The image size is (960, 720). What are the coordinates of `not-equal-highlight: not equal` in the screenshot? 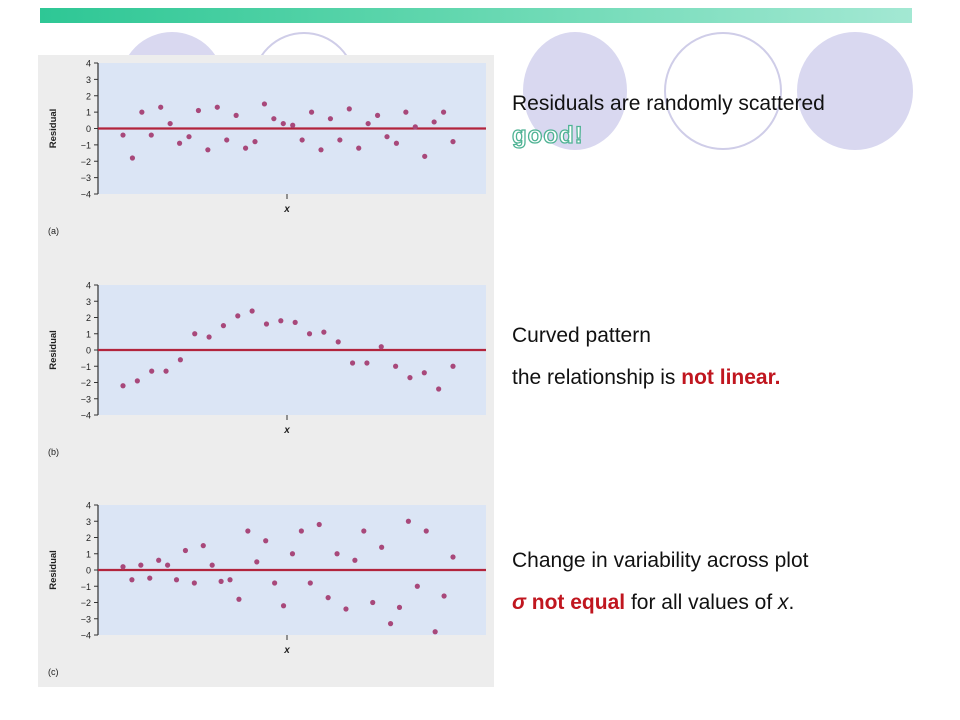 It's located at (575, 602).